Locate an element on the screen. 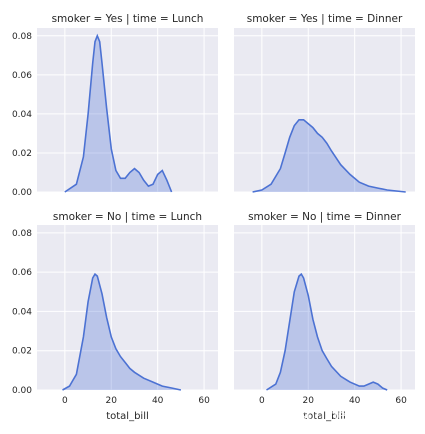 This screenshot has height=434, width=425. panel-title: smoker = Yes | time = Dinner is located at coordinates (325, 19).